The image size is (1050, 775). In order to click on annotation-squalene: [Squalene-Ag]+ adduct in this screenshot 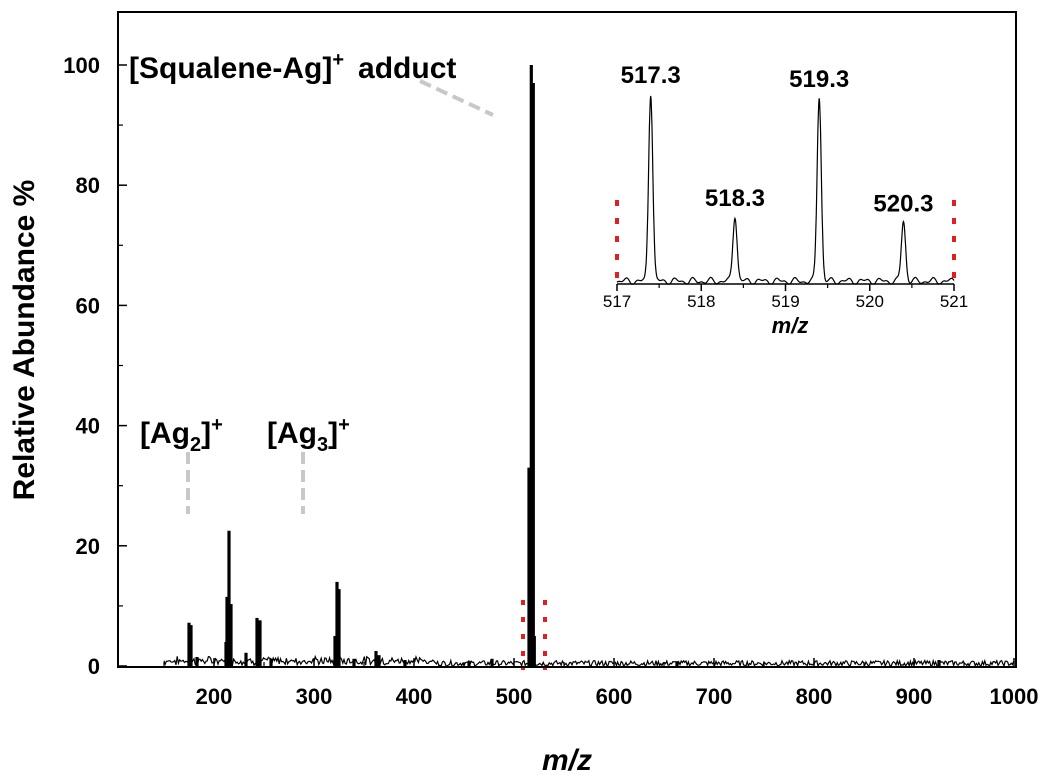, I will do `click(311, 83)`.